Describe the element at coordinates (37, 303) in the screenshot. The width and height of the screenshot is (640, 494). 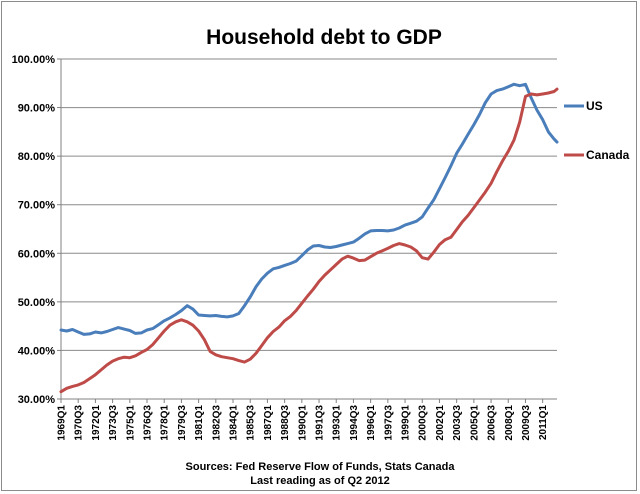
I see `y-tick-label: 50.00%` at that location.